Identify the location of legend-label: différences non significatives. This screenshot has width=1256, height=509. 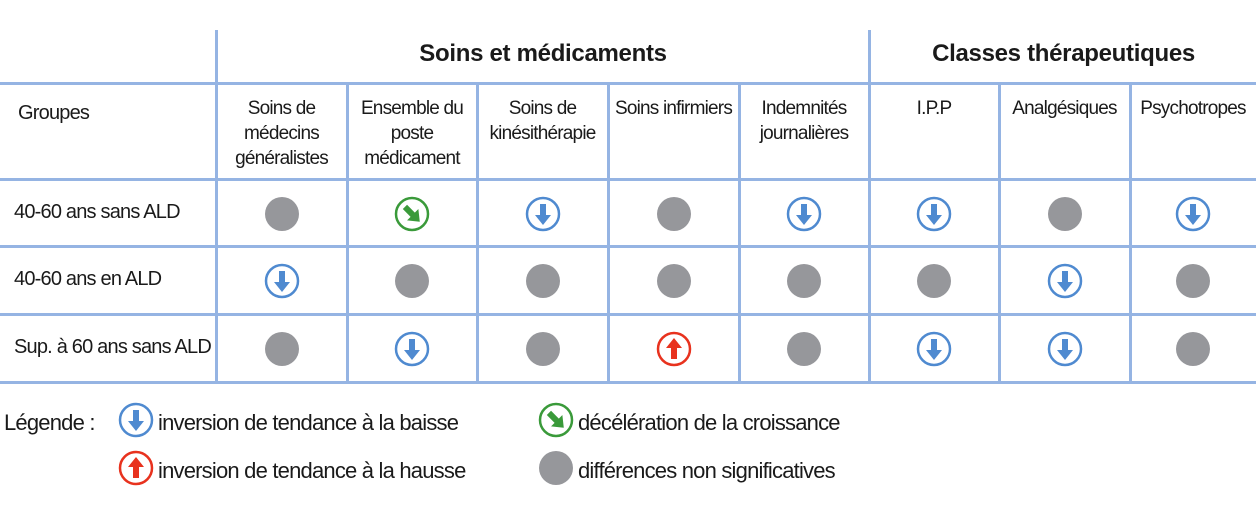
(707, 470).